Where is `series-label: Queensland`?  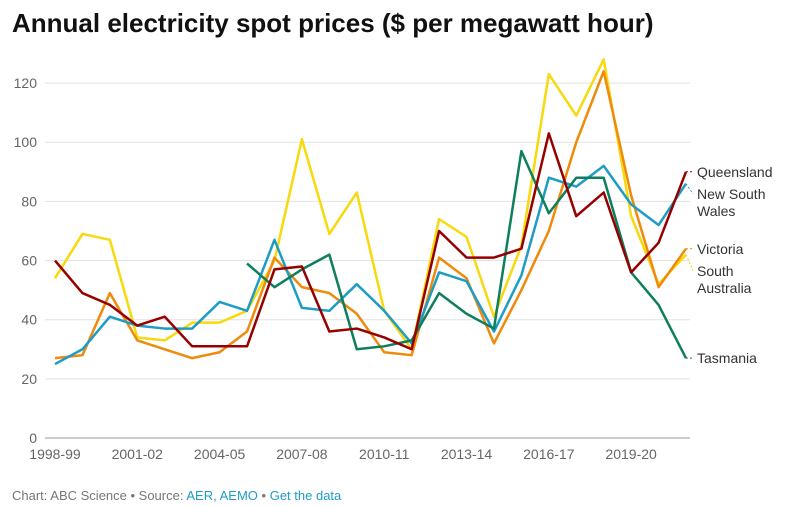
series-label: Queensland is located at coordinates (735, 171).